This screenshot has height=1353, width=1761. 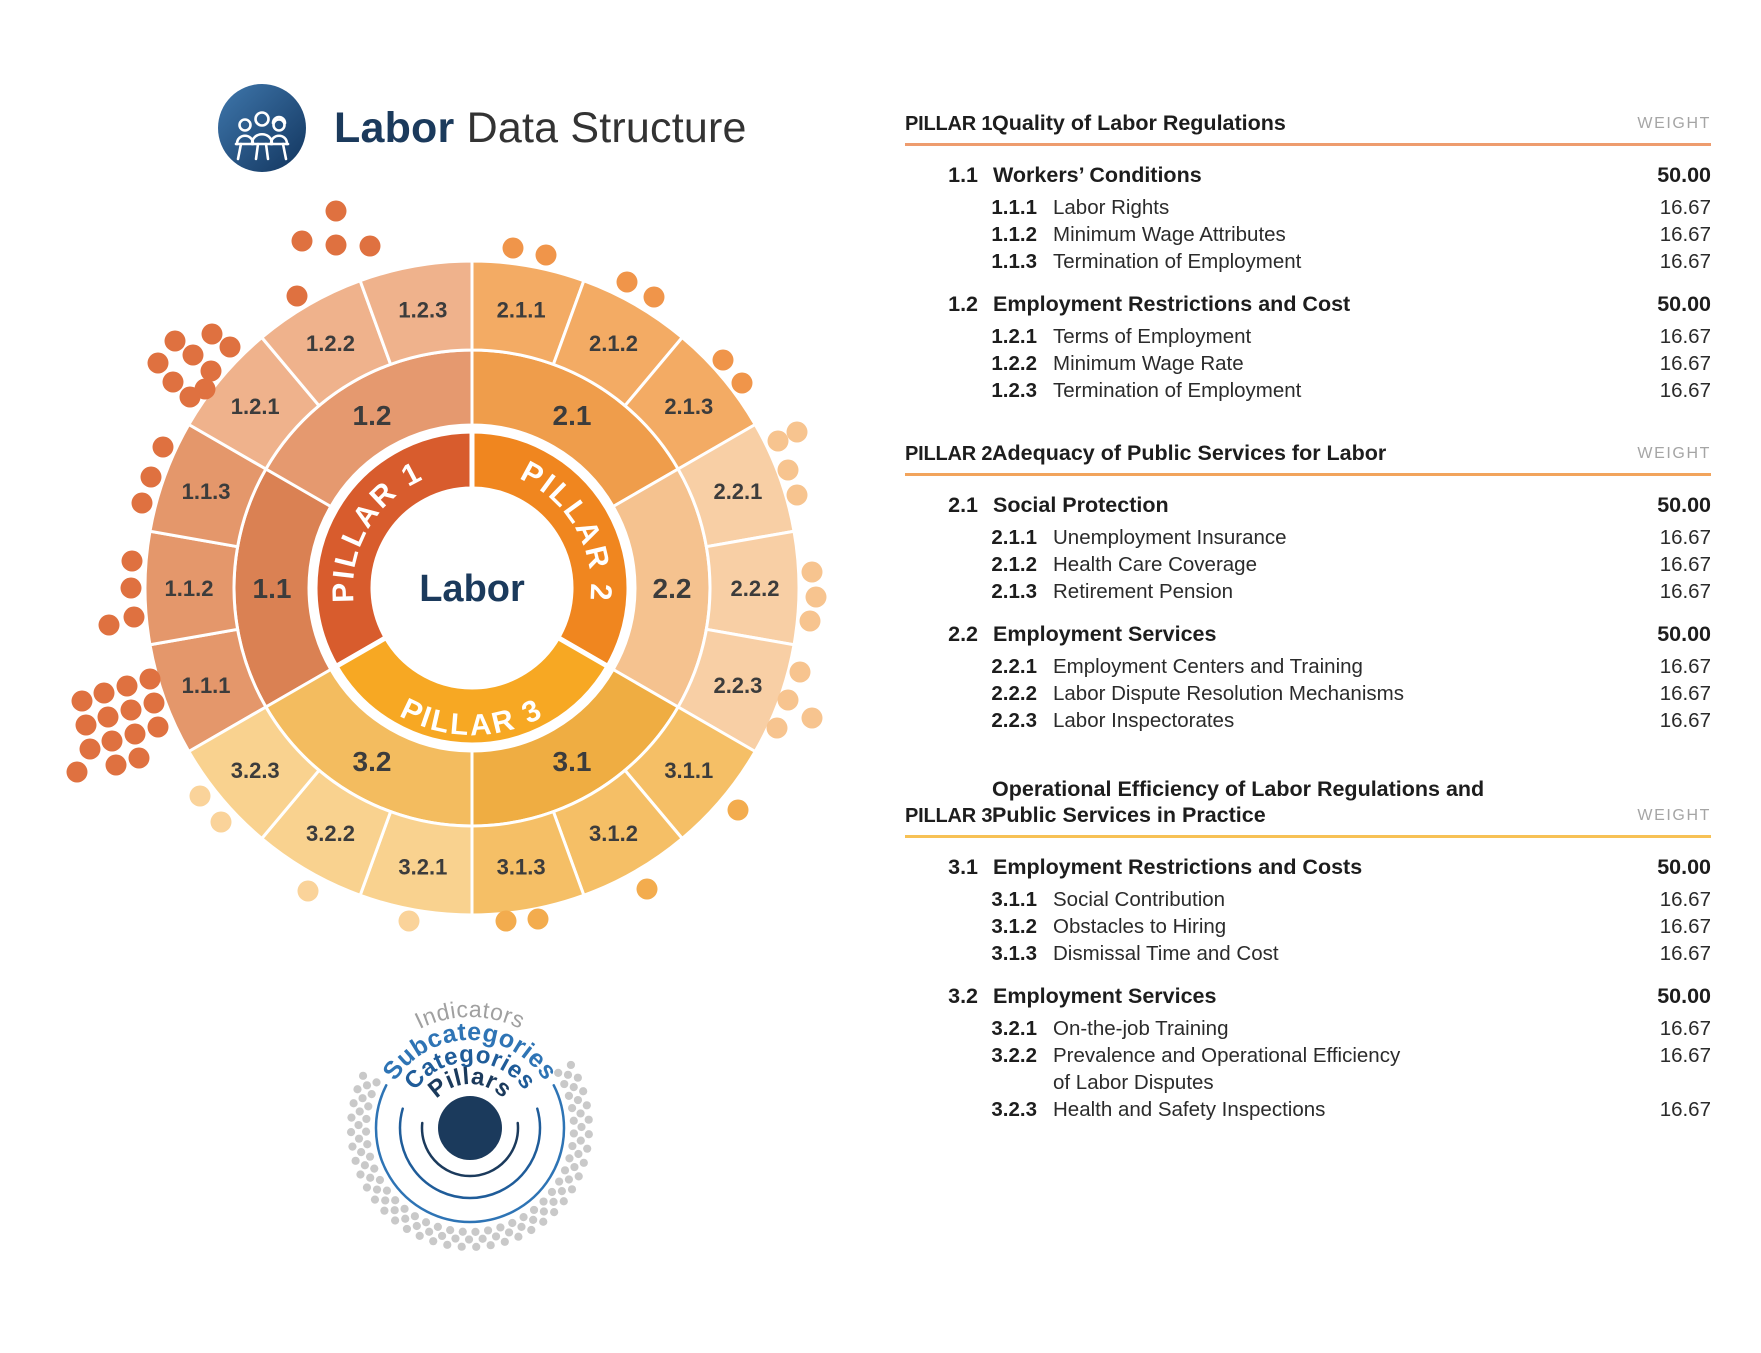 What do you see at coordinates (1308, 234) in the screenshot?
I see `subcategory-row: 1.1.2 Minimum Wage Attributes 16.67` at bounding box center [1308, 234].